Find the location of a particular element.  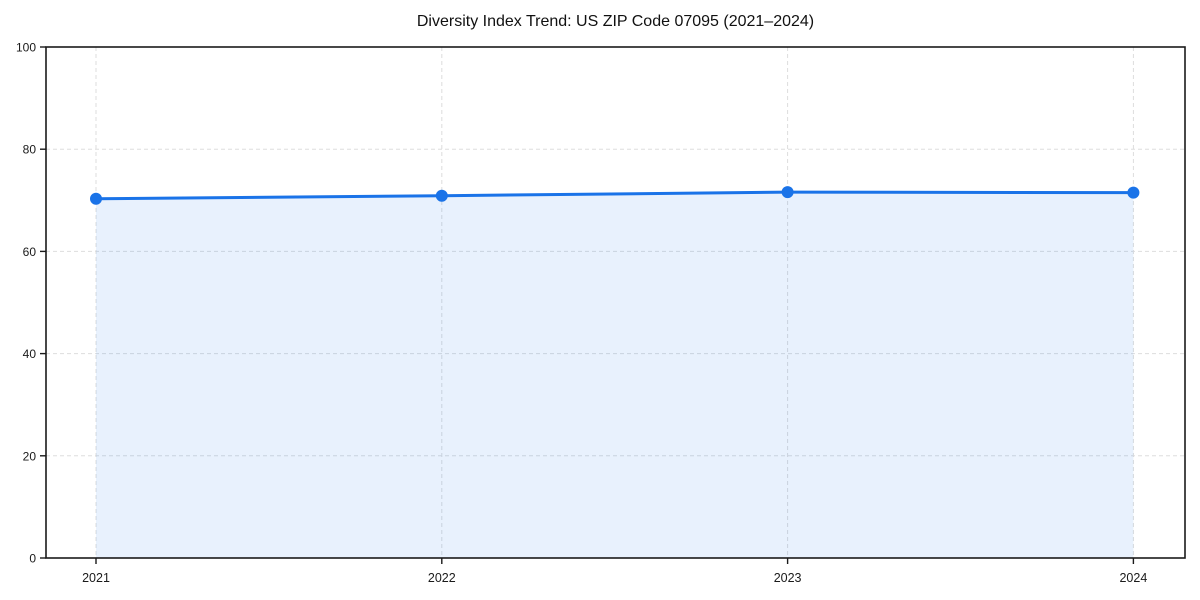

x-tick-label: 2023 is located at coordinates (788, 578).